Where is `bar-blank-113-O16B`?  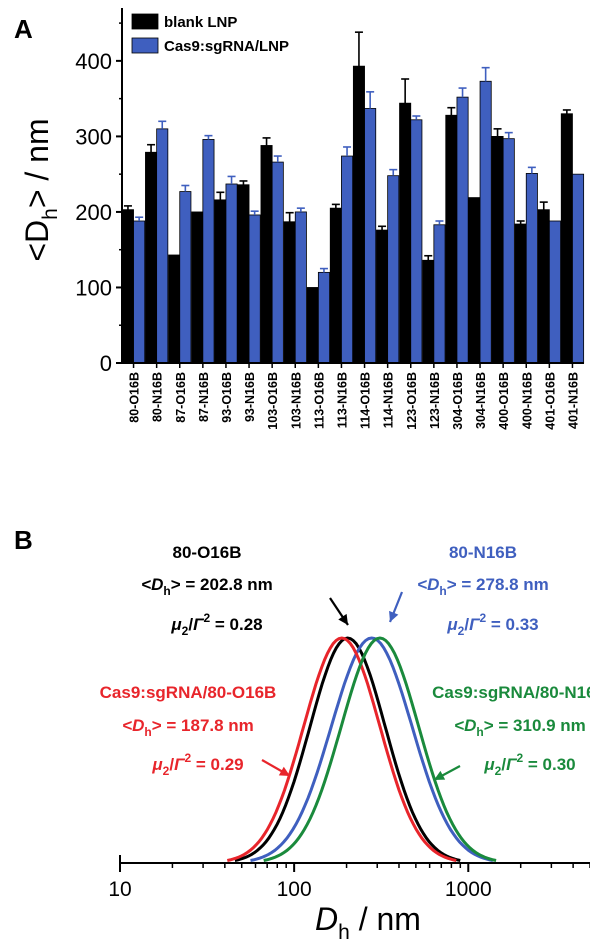
bar-blank-113-O16B is located at coordinates (312, 325).